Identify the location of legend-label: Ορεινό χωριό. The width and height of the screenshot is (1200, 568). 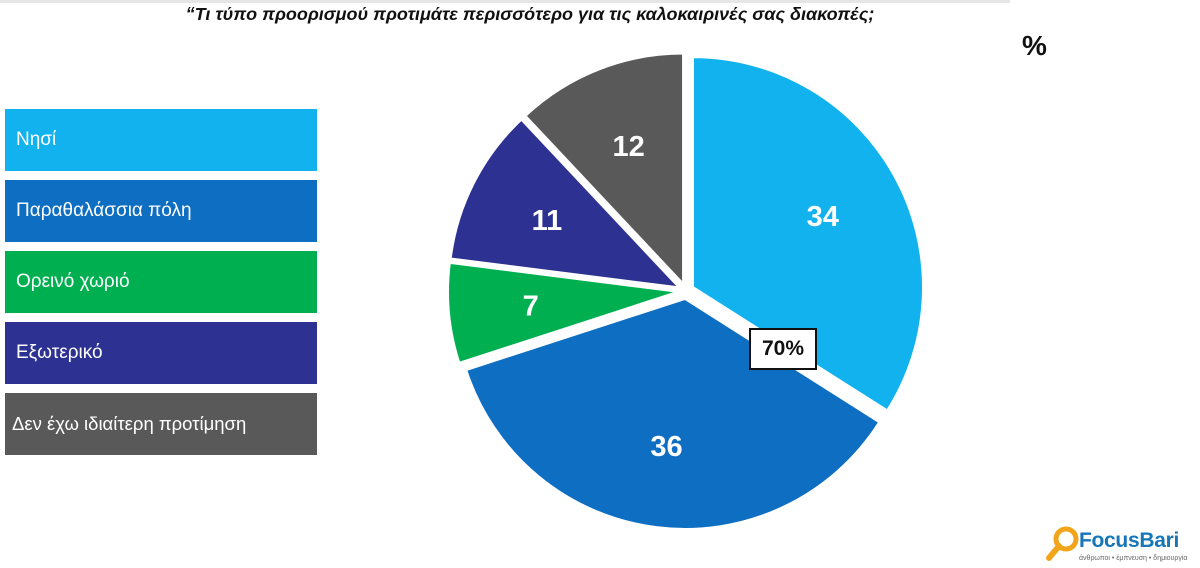
(73, 281).